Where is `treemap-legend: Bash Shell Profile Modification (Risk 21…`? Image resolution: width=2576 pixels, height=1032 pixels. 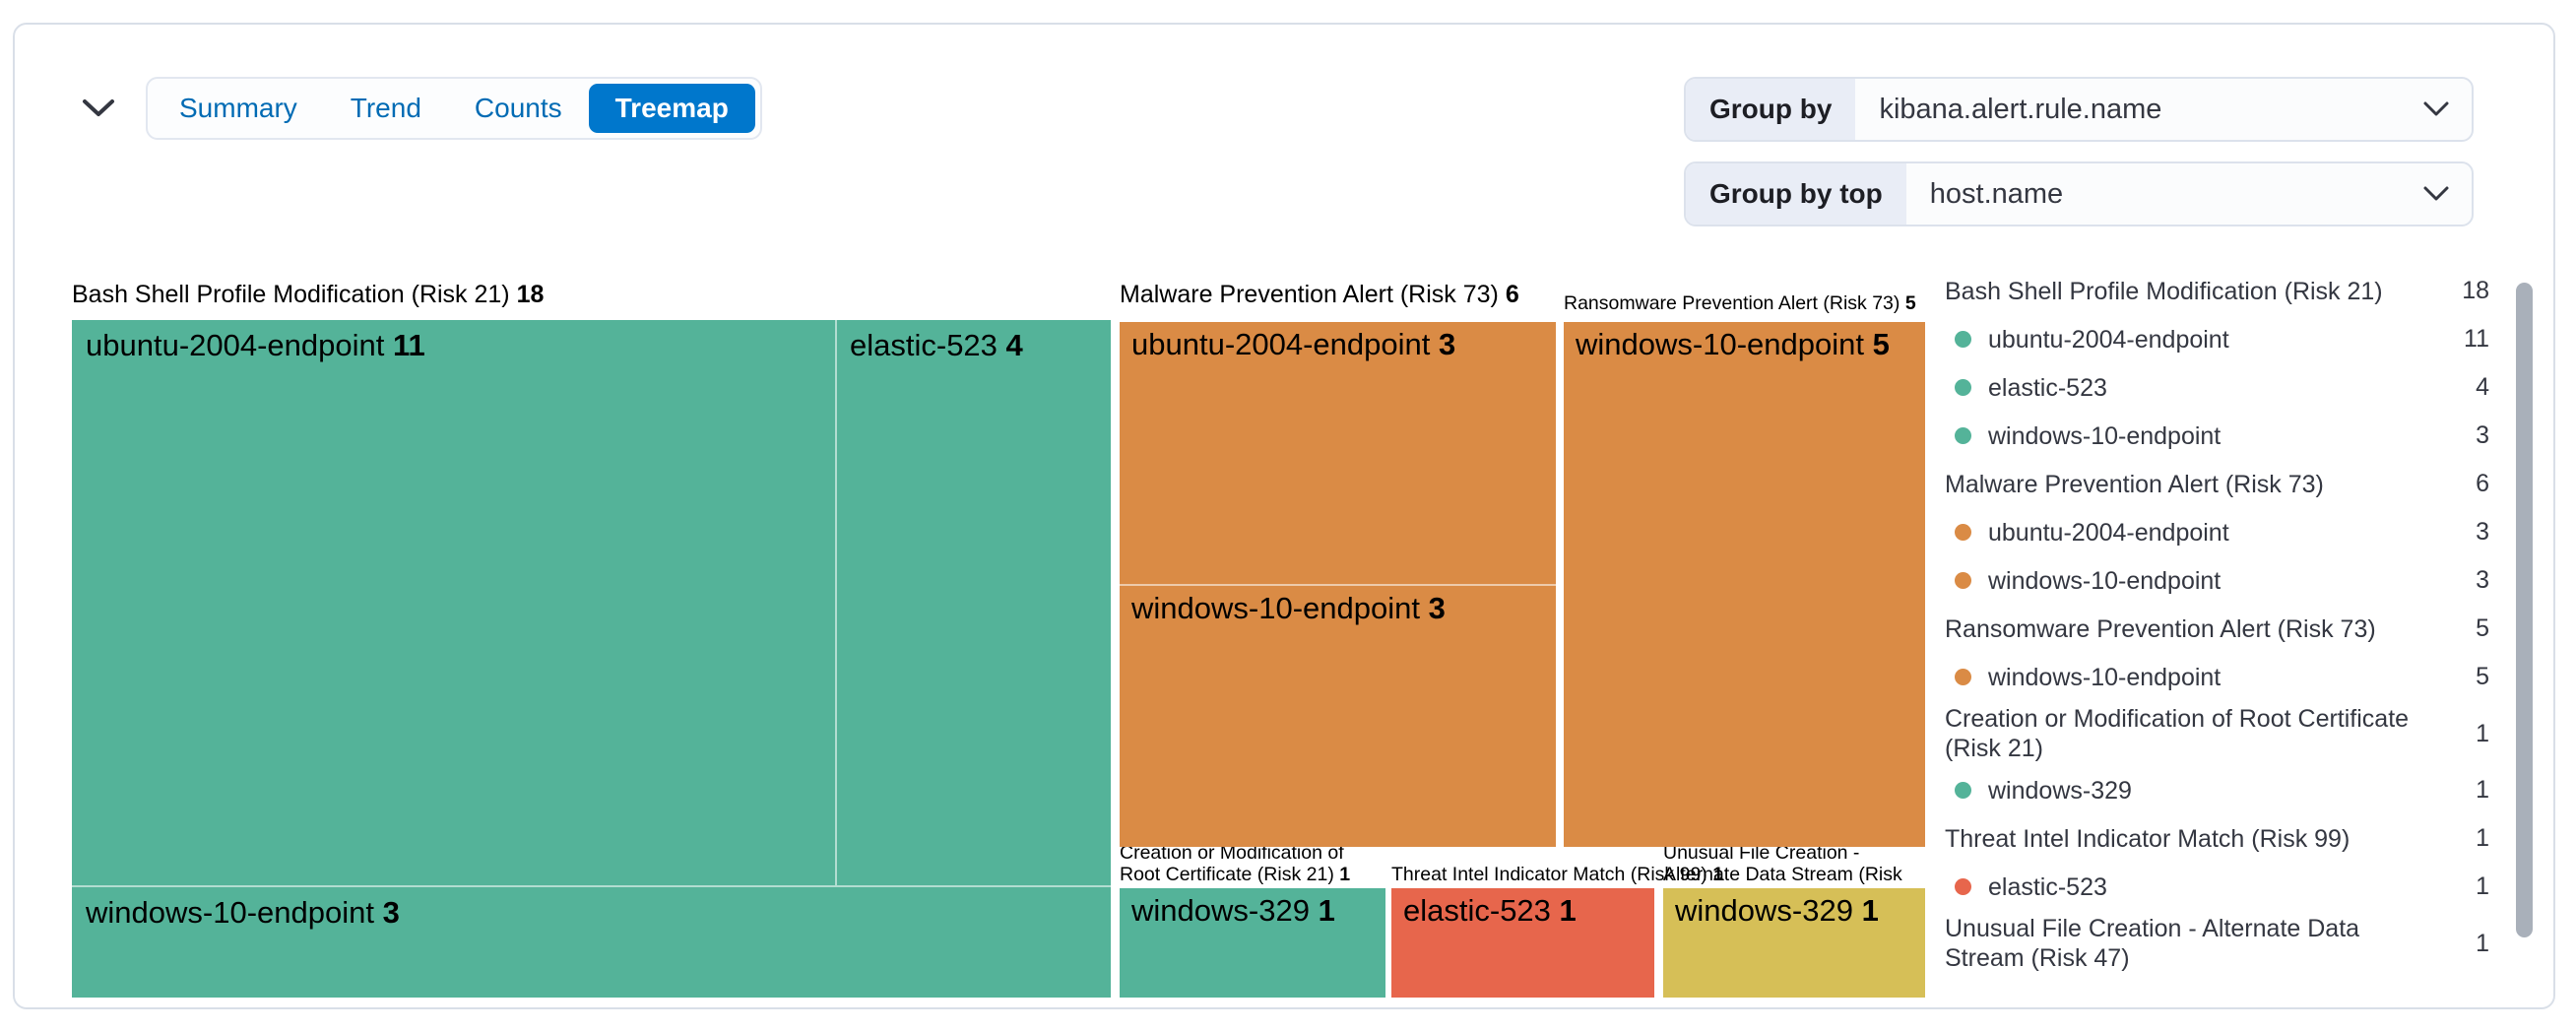
treemap-legend: Bash Shell Profile Modification (Risk 21… is located at coordinates (2217, 621).